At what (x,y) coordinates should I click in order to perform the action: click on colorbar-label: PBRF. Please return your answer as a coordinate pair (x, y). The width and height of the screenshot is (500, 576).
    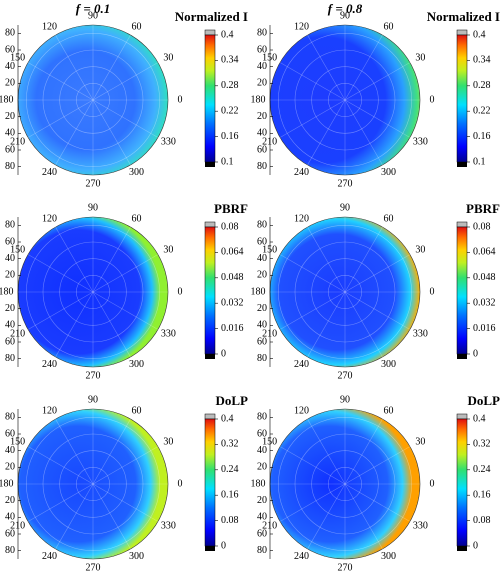
    Looking at the image, I should click on (483, 208).